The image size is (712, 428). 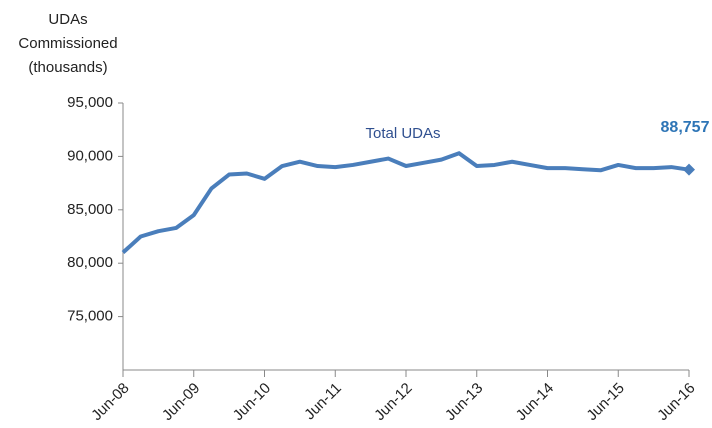 I want to click on x-tick-label: Jun-12, so click(x=393, y=402).